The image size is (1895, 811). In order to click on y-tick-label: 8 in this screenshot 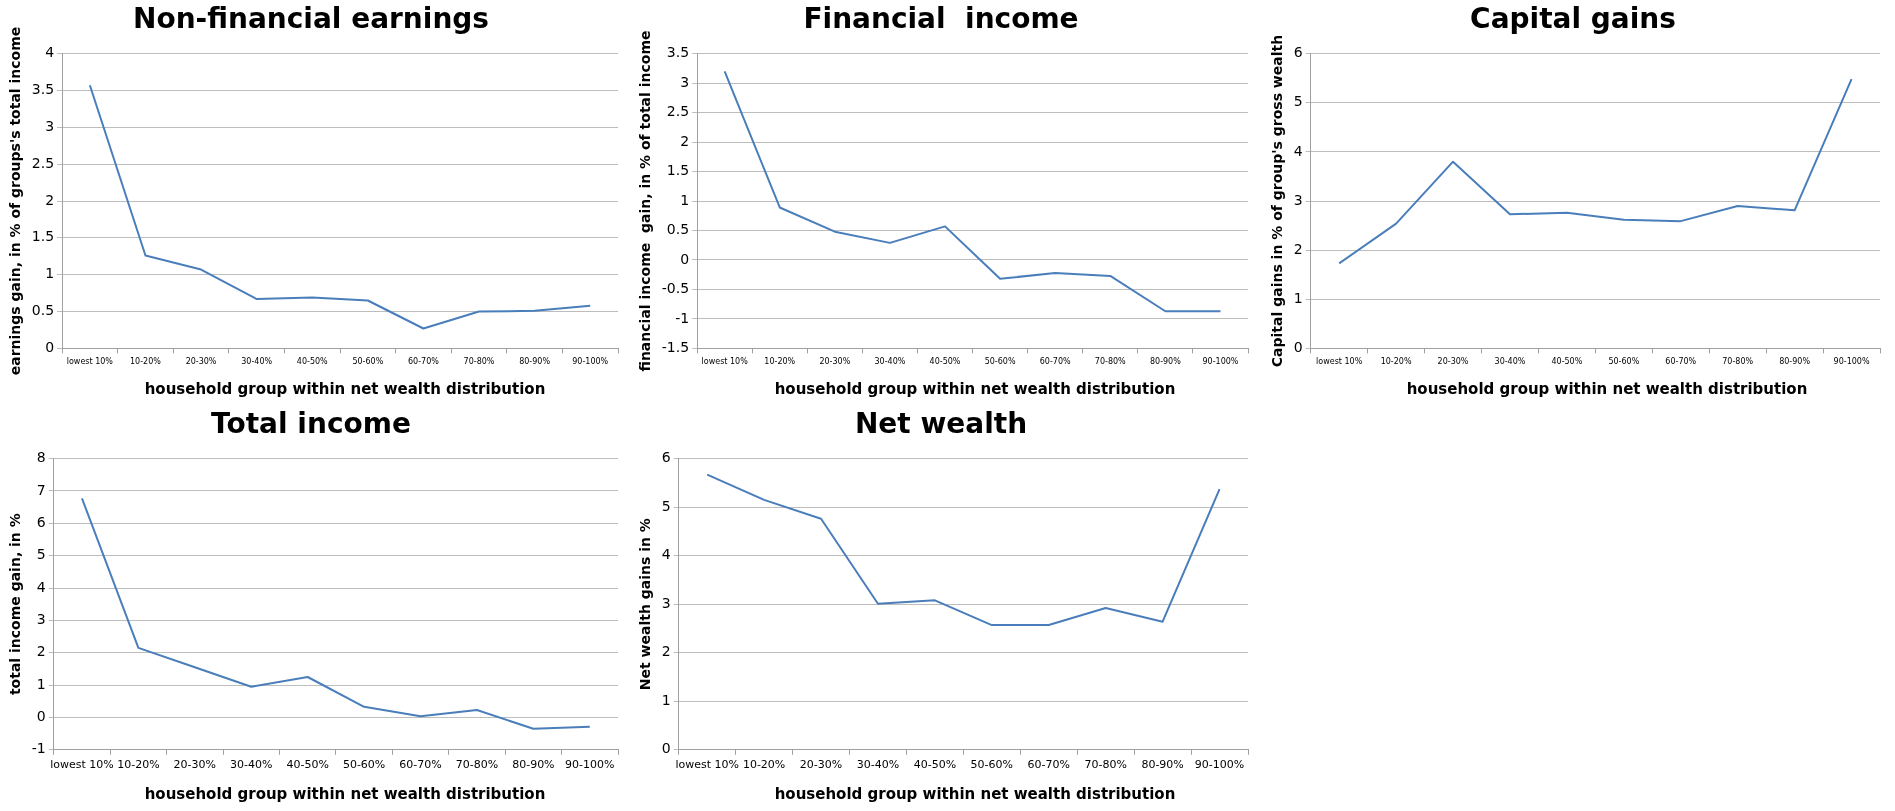, I will do `click(41, 457)`.